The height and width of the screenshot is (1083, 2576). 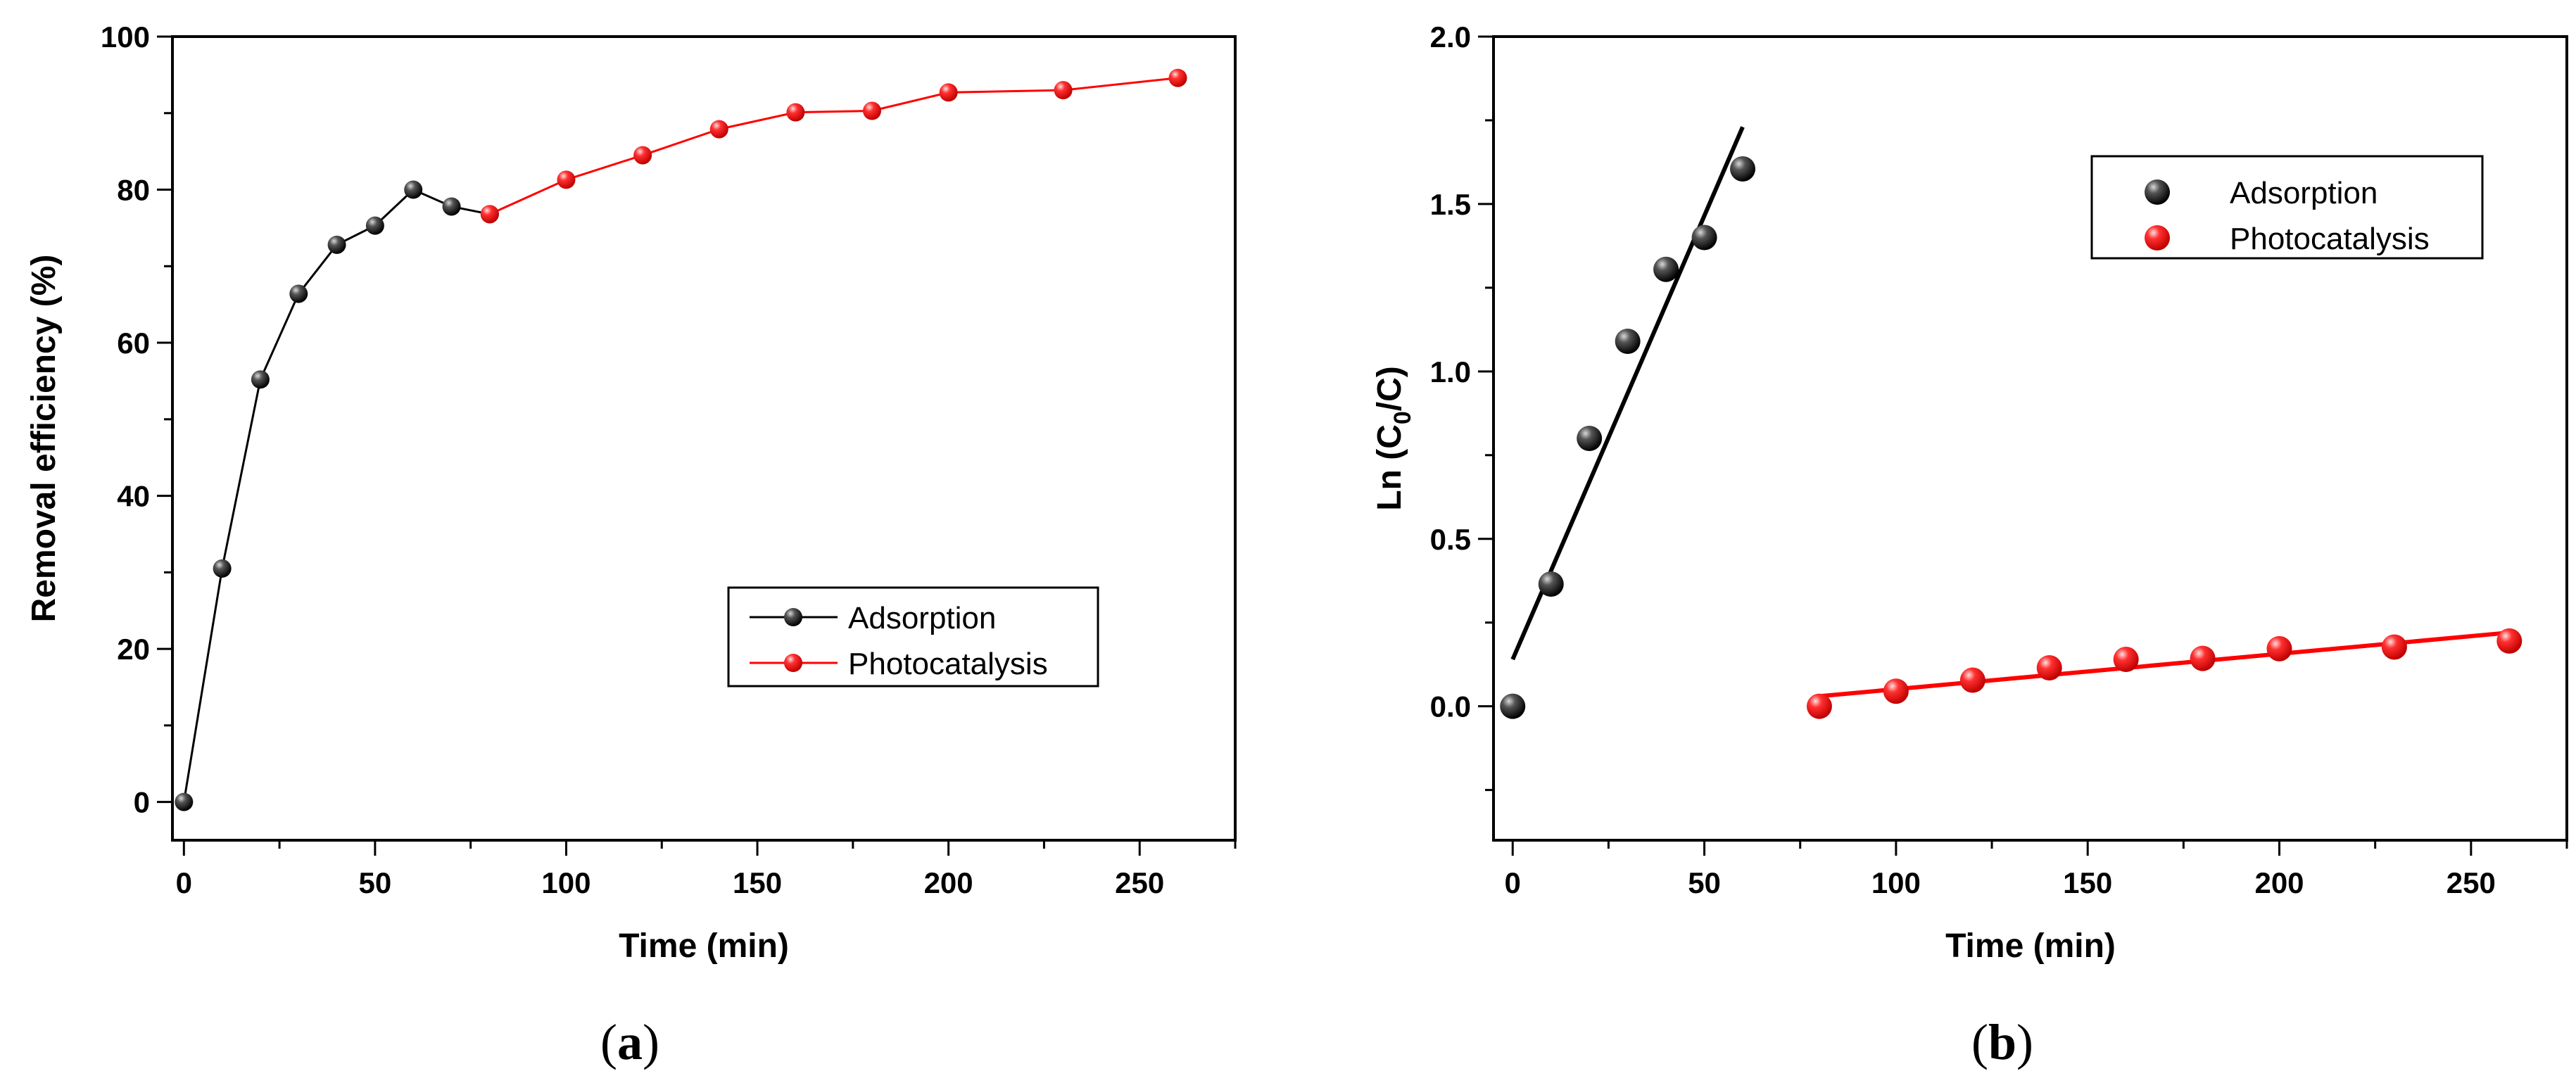 I want to click on panel-a-legend-label-adsorption: Adsorption, so click(x=922, y=618).